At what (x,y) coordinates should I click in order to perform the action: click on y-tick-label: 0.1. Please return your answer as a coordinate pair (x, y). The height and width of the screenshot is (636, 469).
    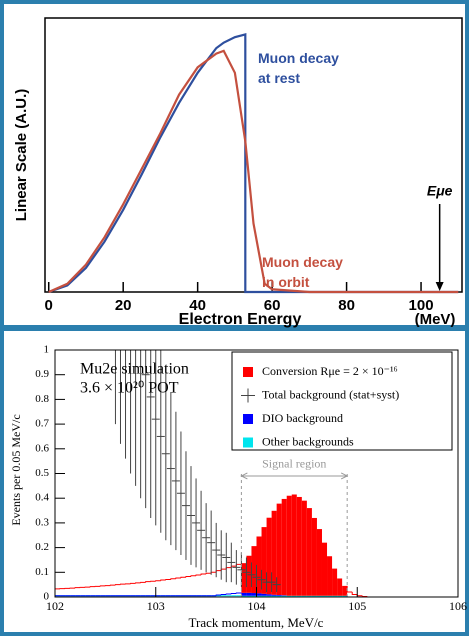
    Looking at the image, I should click on (42, 572).